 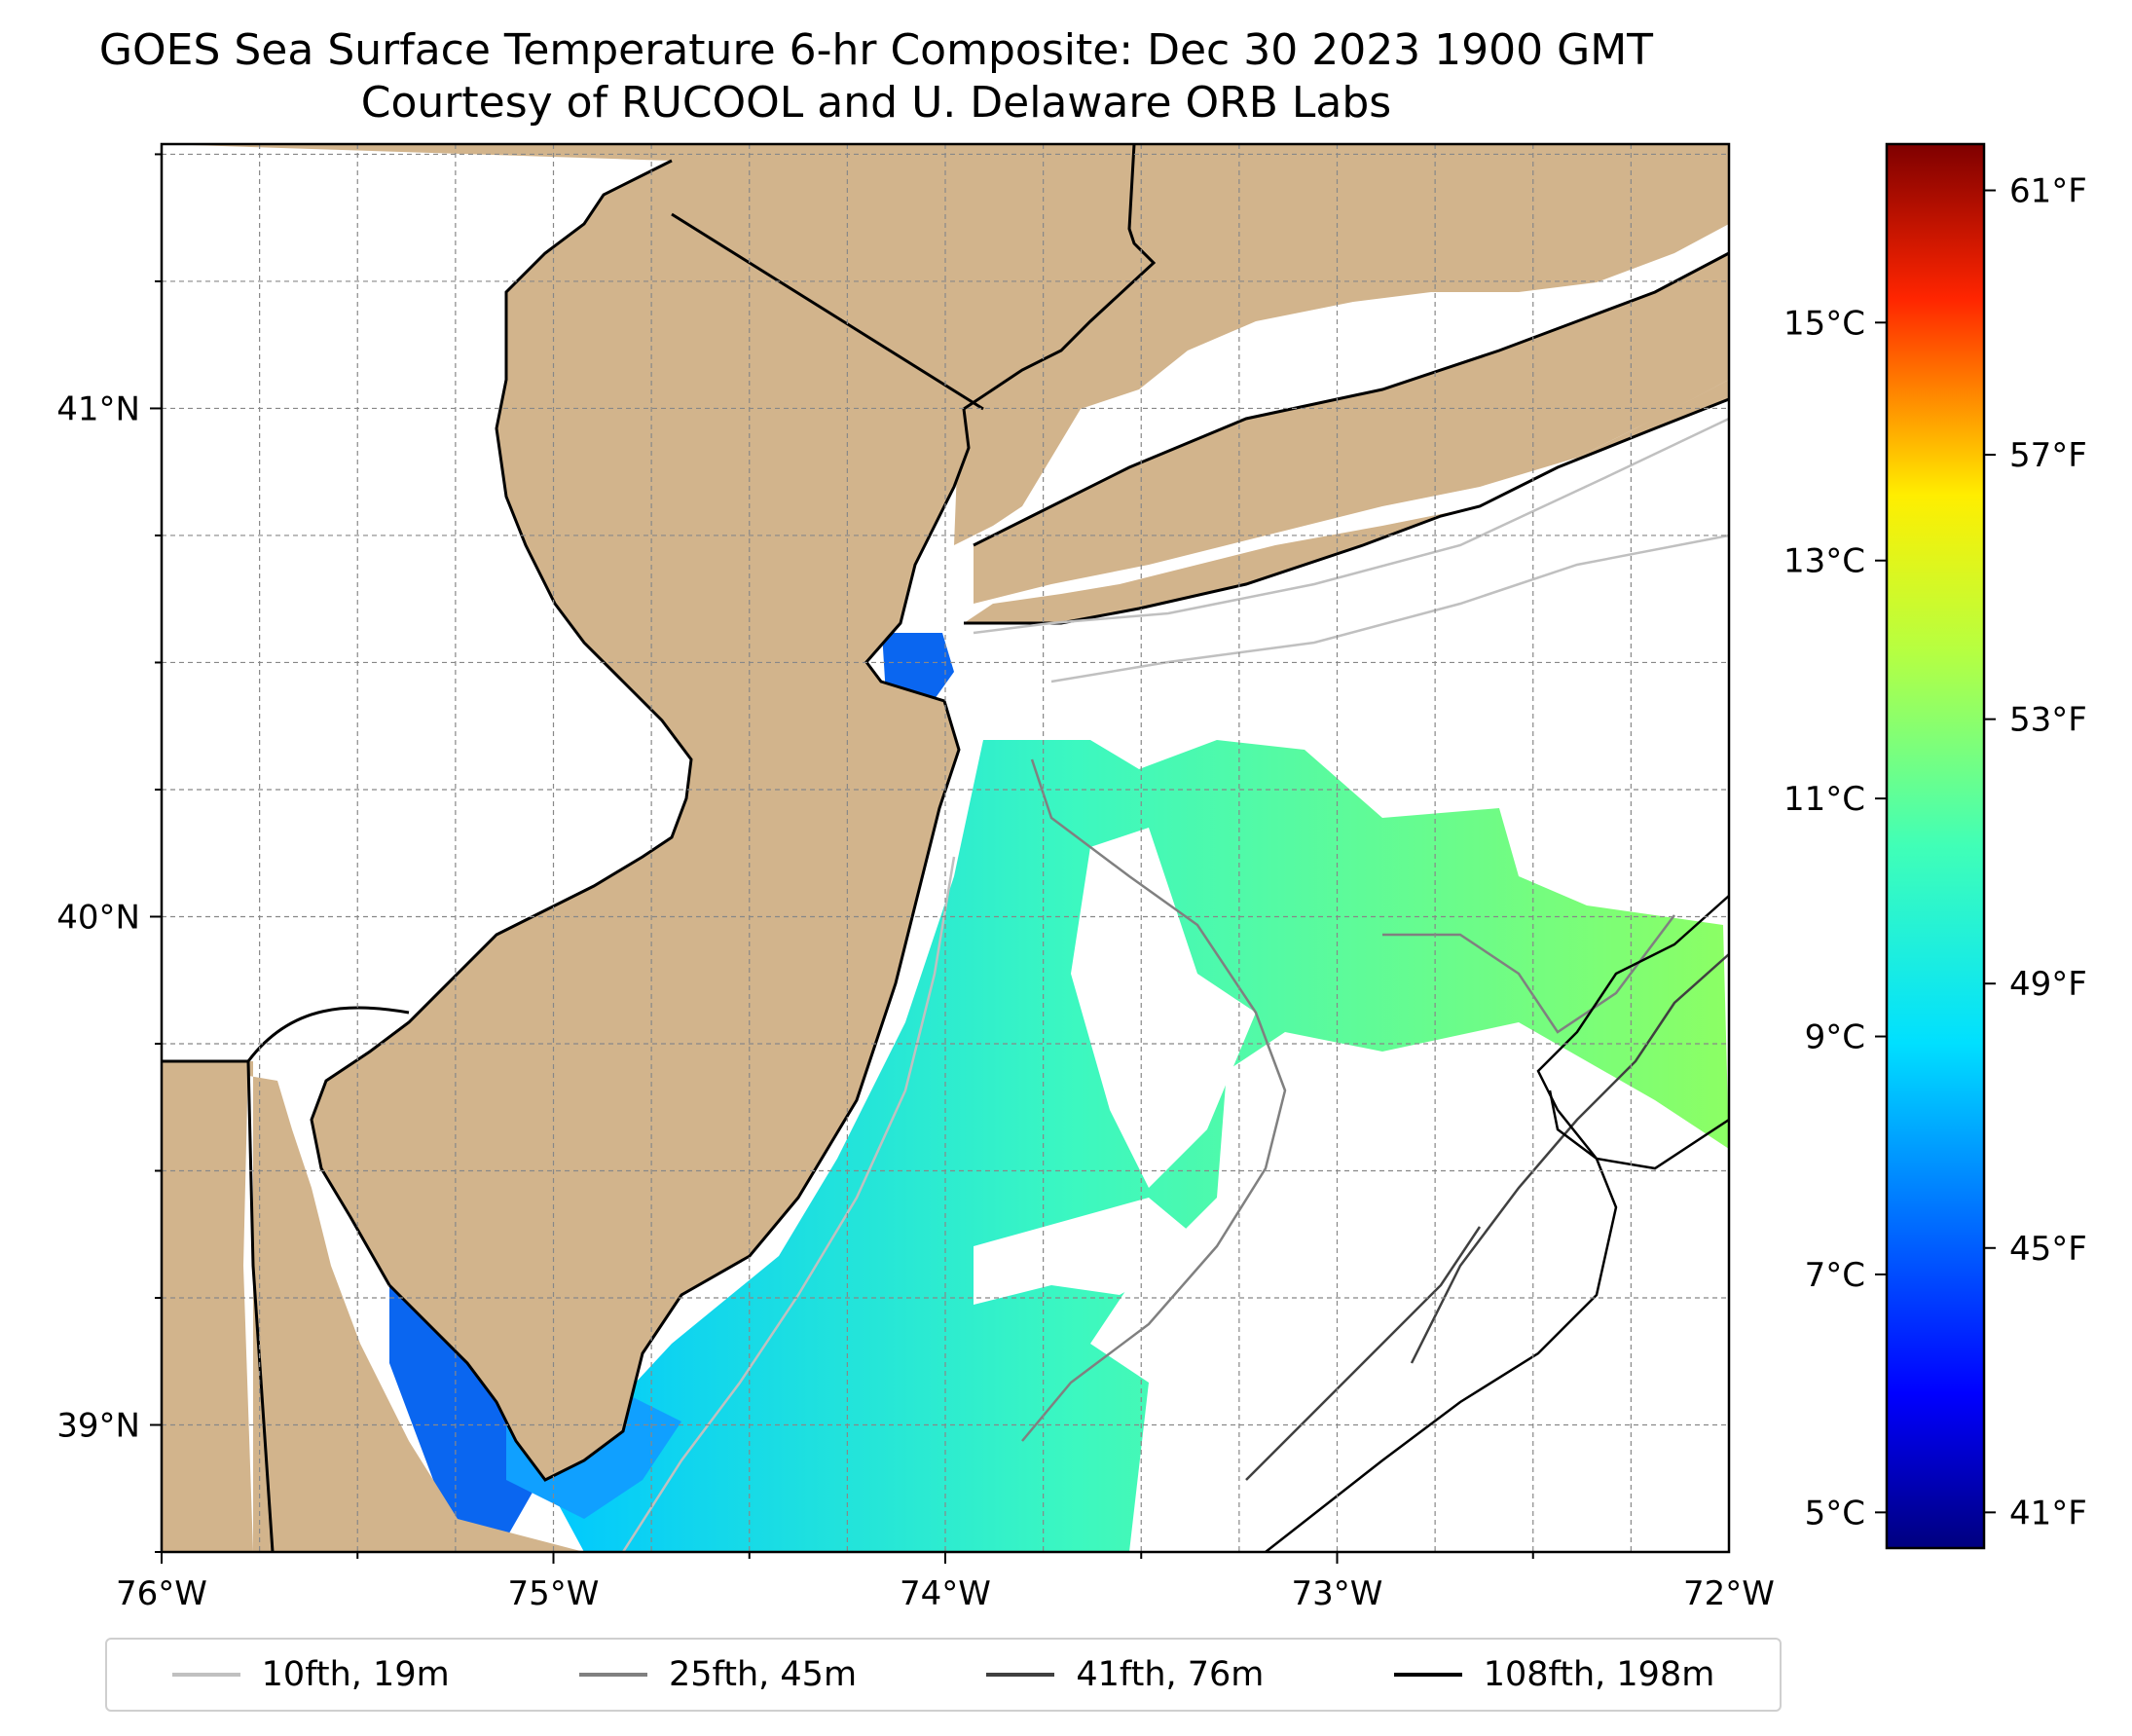 What do you see at coordinates (1020, 1675) in the screenshot?
I see `legend-swatch-76m` at bounding box center [1020, 1675].